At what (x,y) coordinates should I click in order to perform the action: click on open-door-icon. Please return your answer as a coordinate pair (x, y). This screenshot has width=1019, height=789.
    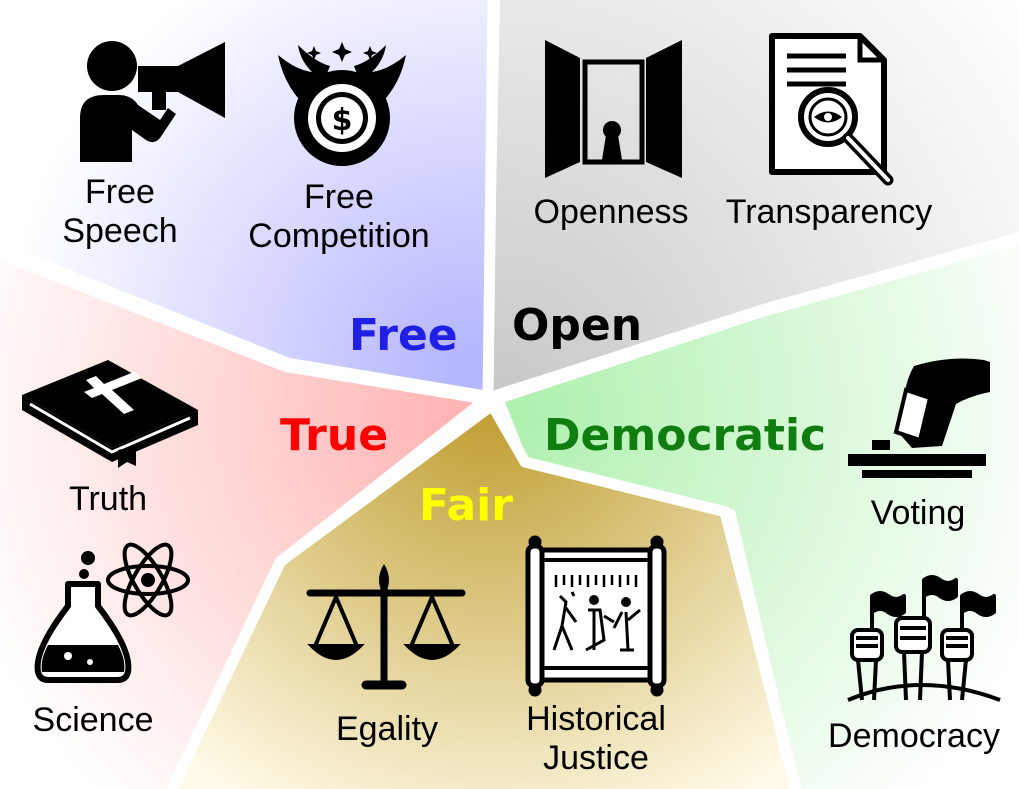
    Looking at the image, I should click on (613, 109).